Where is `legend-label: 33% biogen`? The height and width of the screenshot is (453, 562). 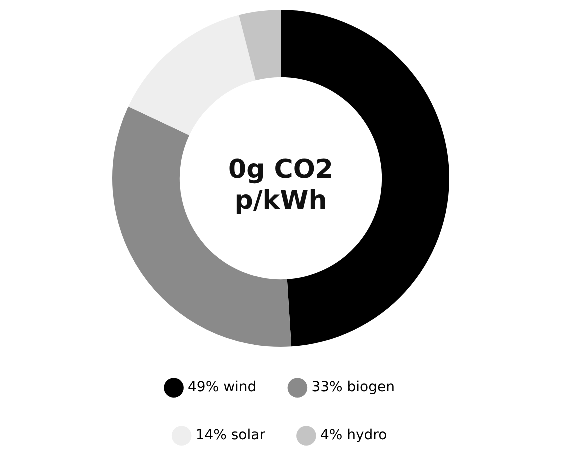 legend-label: 33% biogen is located at coordinates (353, 388).